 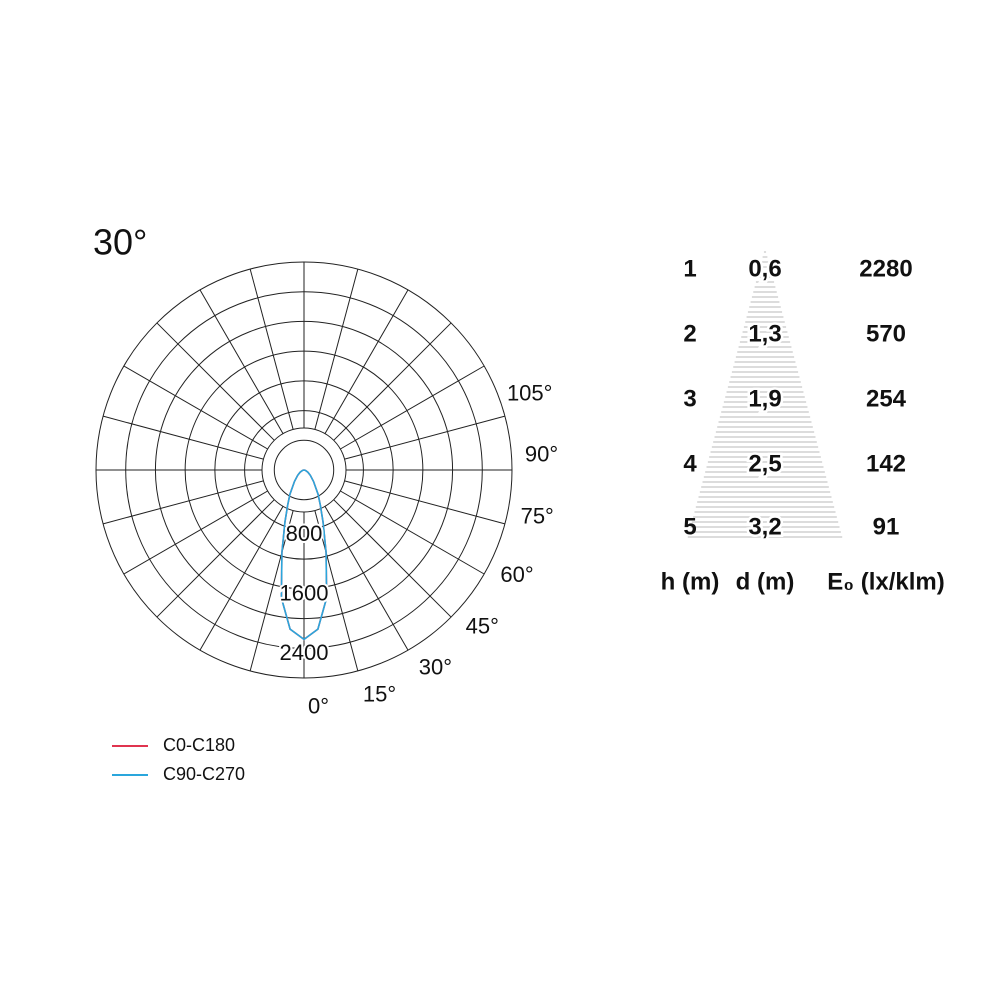 I want to click on table-cell: 4, so click(x=690, y=463).